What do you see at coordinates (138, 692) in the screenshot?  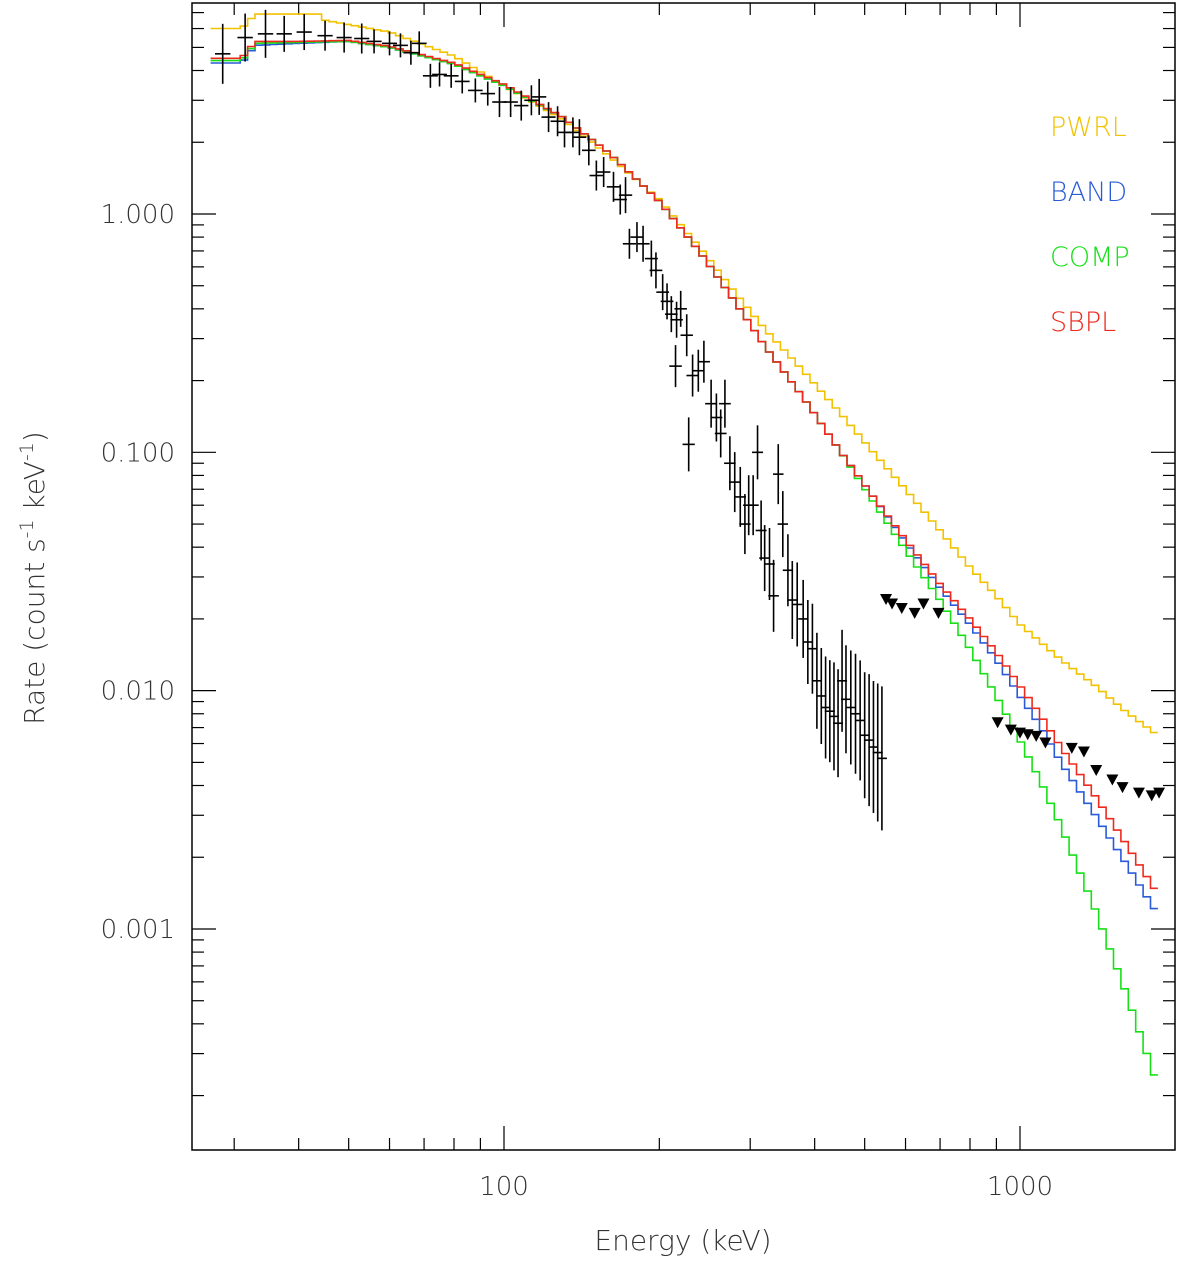 I see `y-tick-label: 0.010` at bounding box center [138, 692].